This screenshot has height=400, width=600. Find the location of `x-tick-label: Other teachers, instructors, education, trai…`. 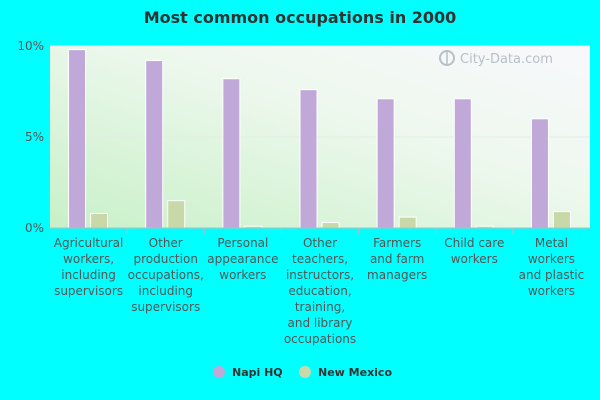

x-tick-label: Other teachers, instructors, education, trai… is located at coordinates (320, 291).